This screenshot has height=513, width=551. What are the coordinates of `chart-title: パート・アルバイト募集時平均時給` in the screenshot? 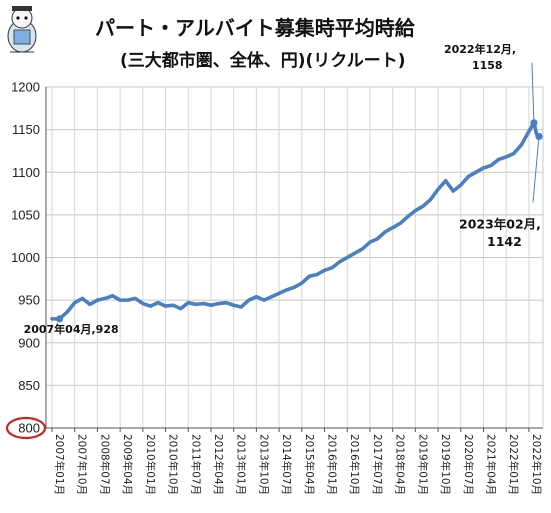 It's located at (255, 28).